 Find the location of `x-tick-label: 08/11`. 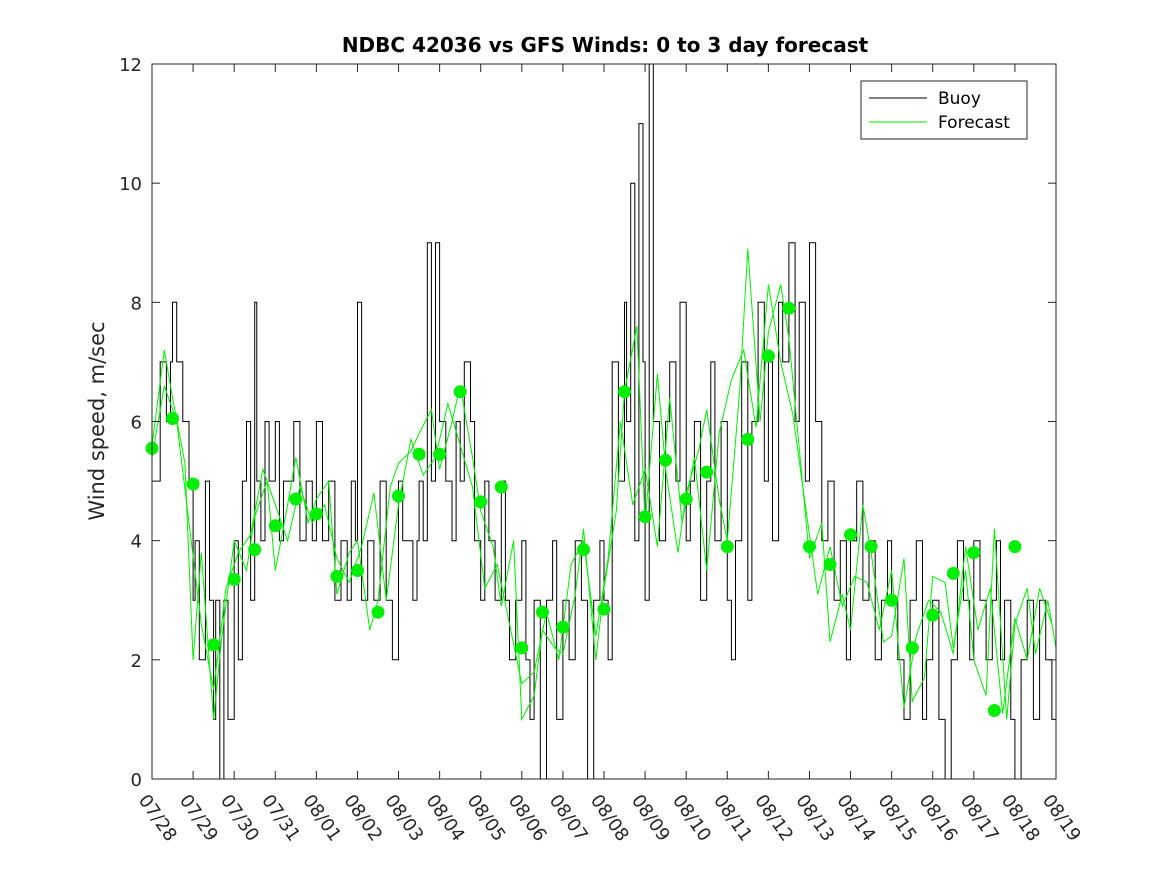

x-tick-label: 08/11 is located at coordinates (732, 818).